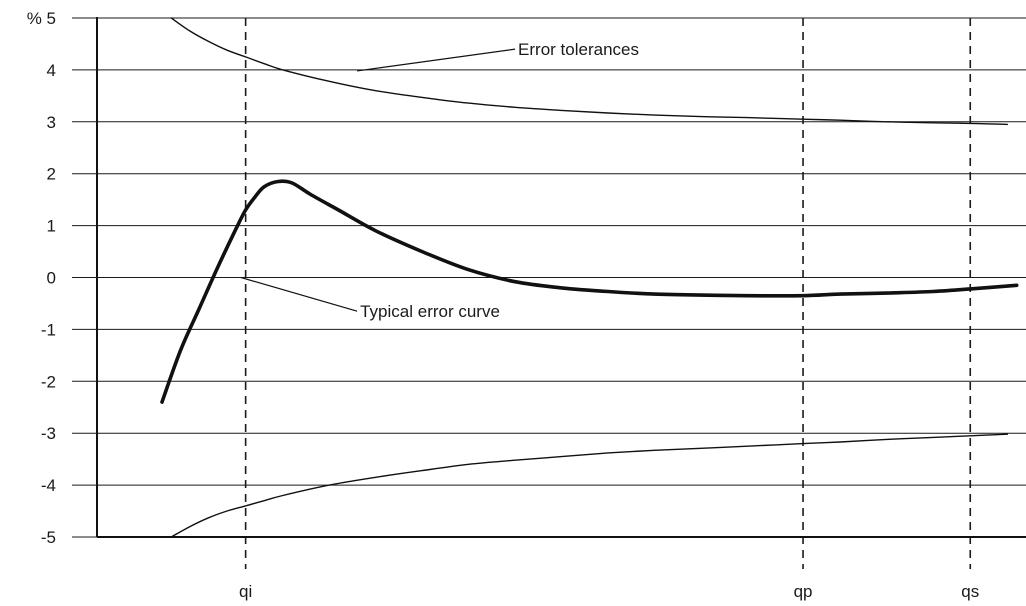  I want to click on x-marker-label-qp: qp, so click(803, 591).